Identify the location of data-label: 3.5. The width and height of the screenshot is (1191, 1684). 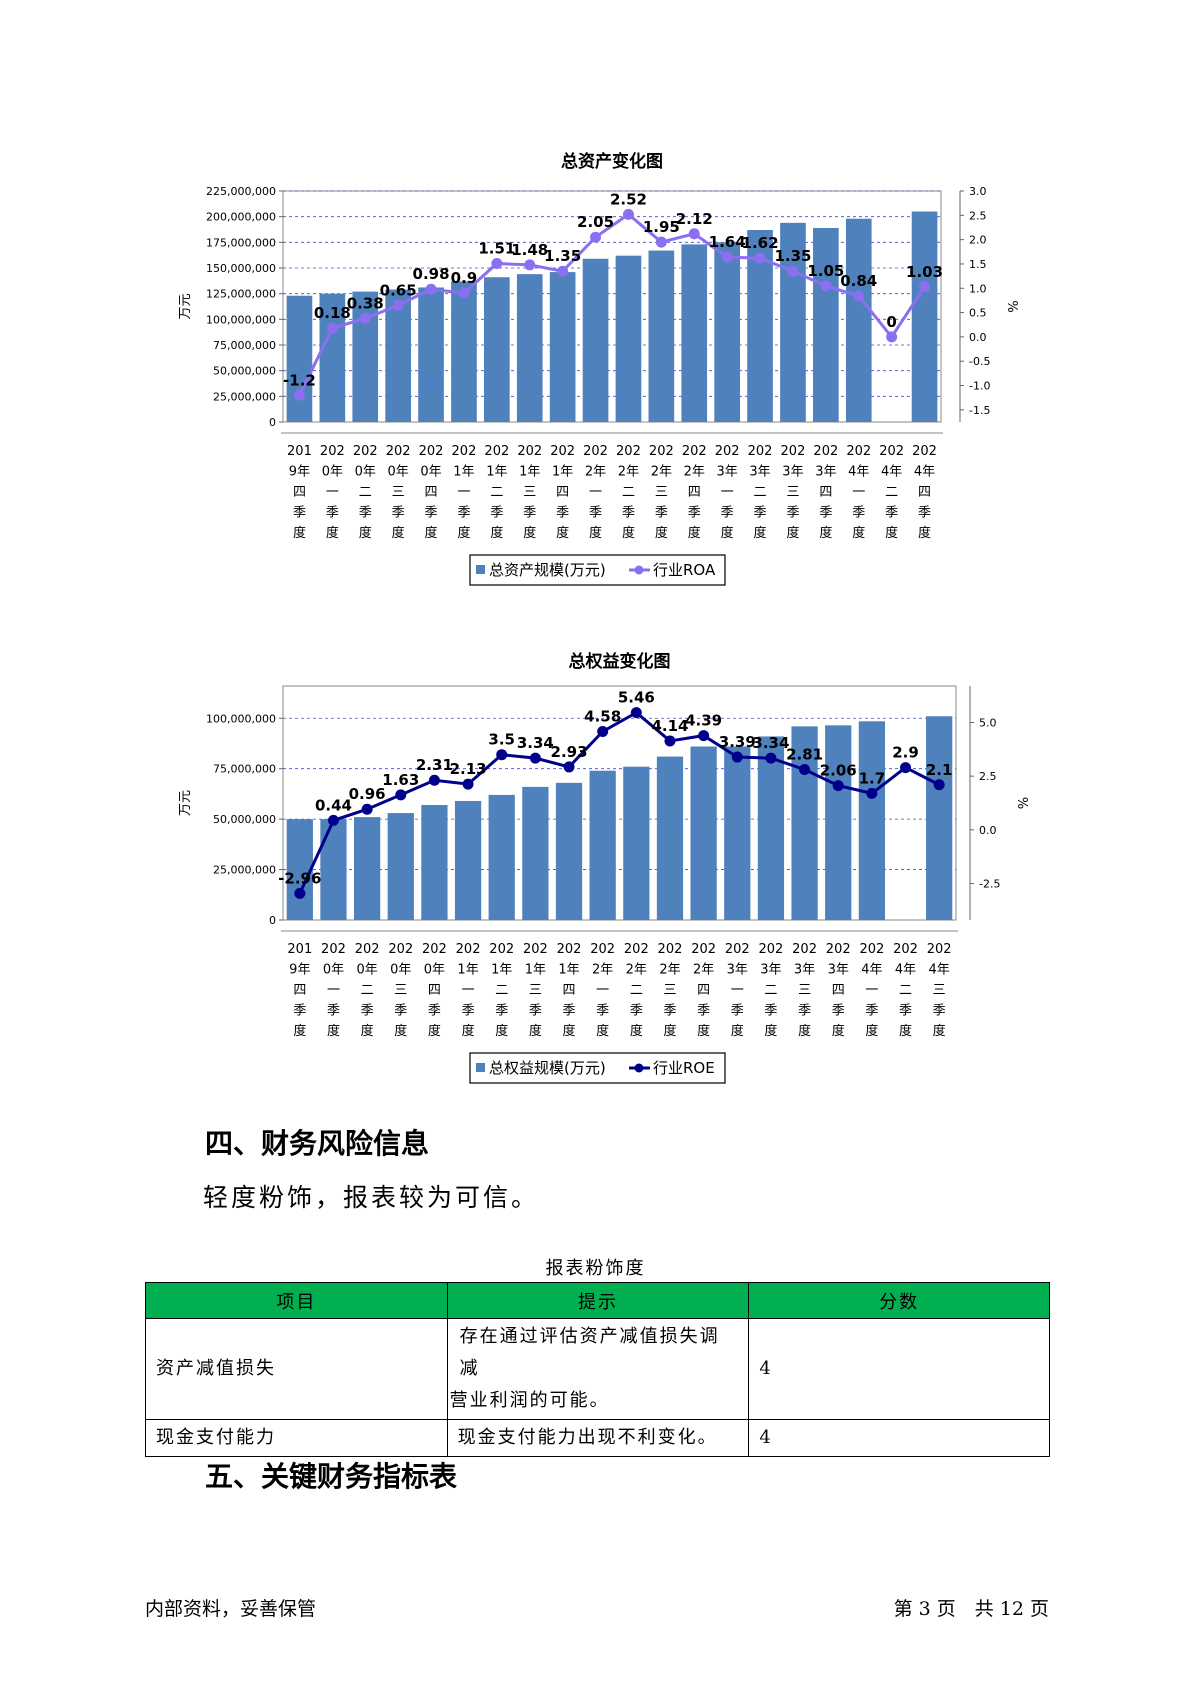
(501, 740).